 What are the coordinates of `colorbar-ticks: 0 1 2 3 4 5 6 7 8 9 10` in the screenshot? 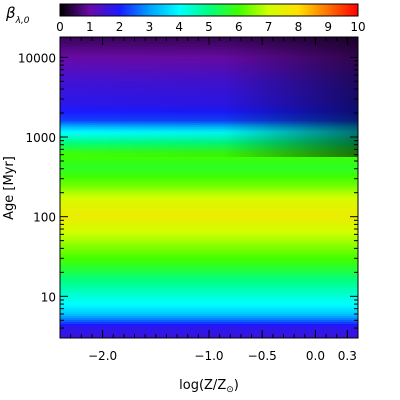 It's located at (210, 27).